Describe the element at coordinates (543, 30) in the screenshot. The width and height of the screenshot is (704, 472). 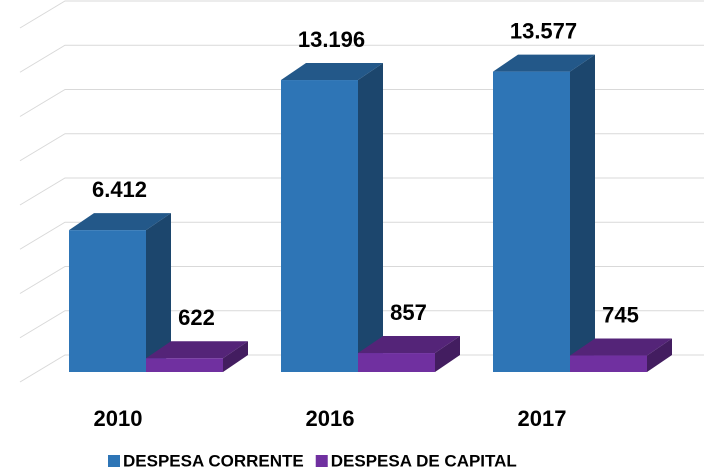
I see `data-label: 13.577` at that location.